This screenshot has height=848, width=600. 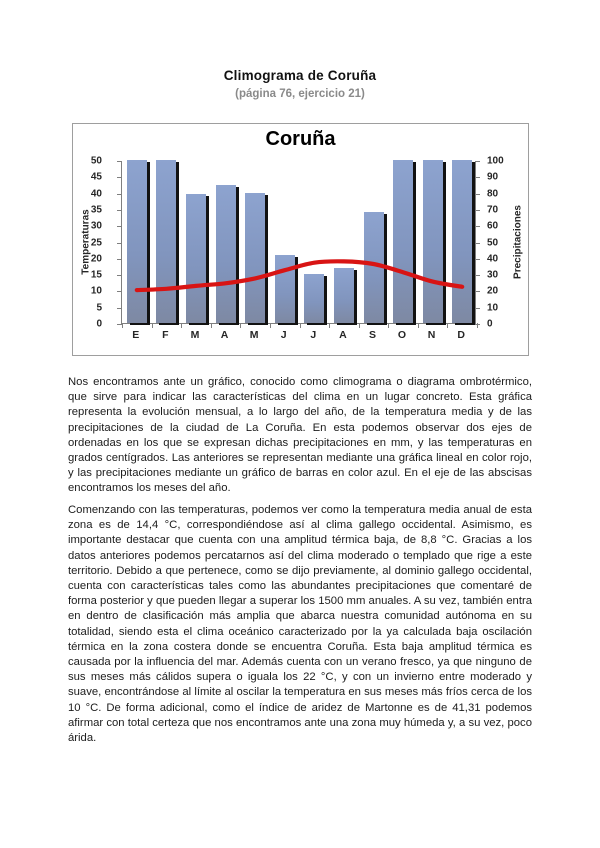 I want to click on left-axis-tick-label-15: 15, so click(x=96, y=275).